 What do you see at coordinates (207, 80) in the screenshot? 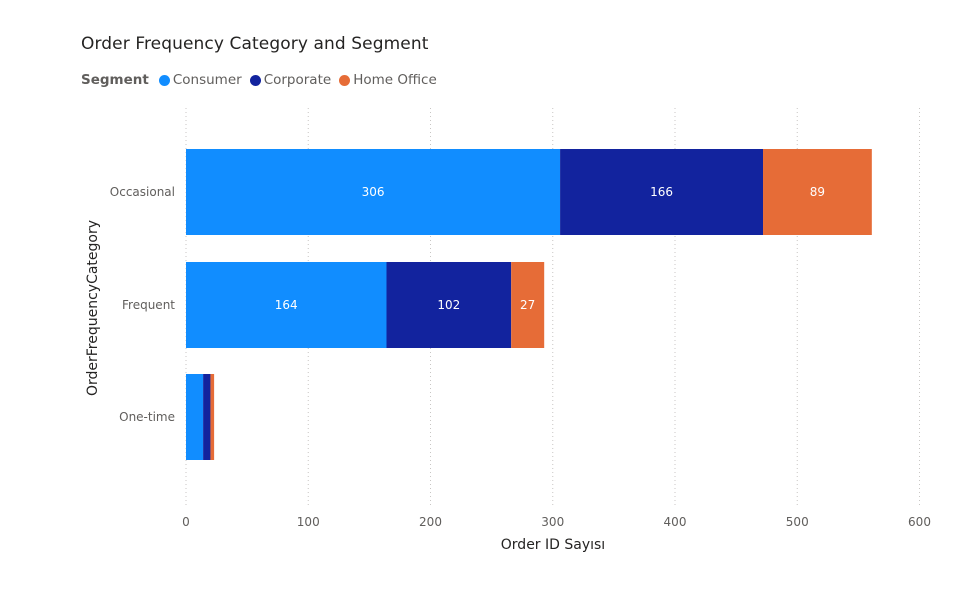
I see `legend-label-consumer: Consumer` at bounding box center [207, 80].